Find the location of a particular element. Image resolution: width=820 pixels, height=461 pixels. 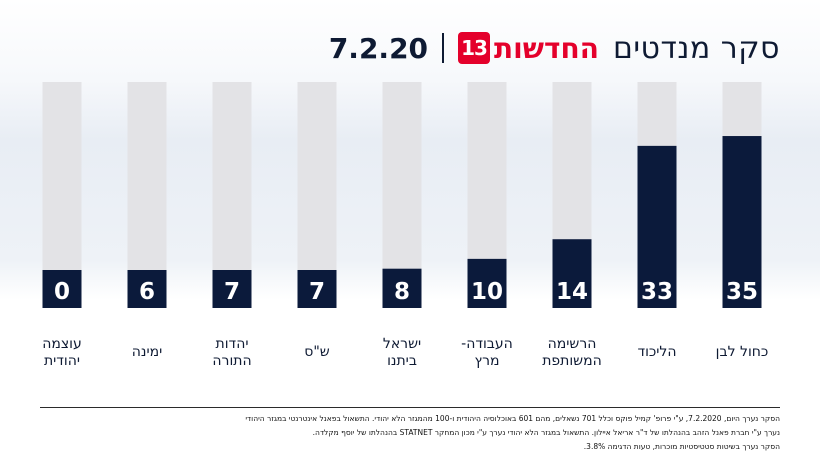

channel-13-logo-icon: 13 is located at coordinates (474, 48).